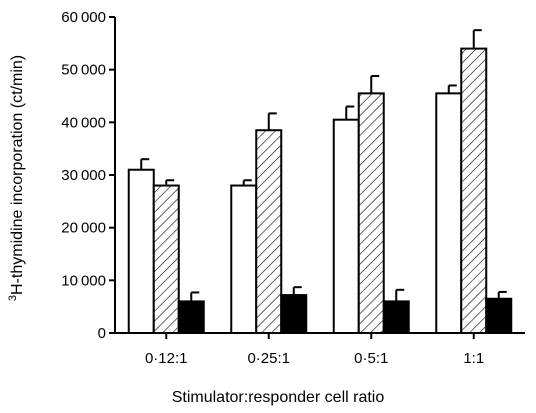 The image size is (536, 413). I want to click on y-axis-title-main: H-thymidine incorporation (ct/min), so click(17, 175).